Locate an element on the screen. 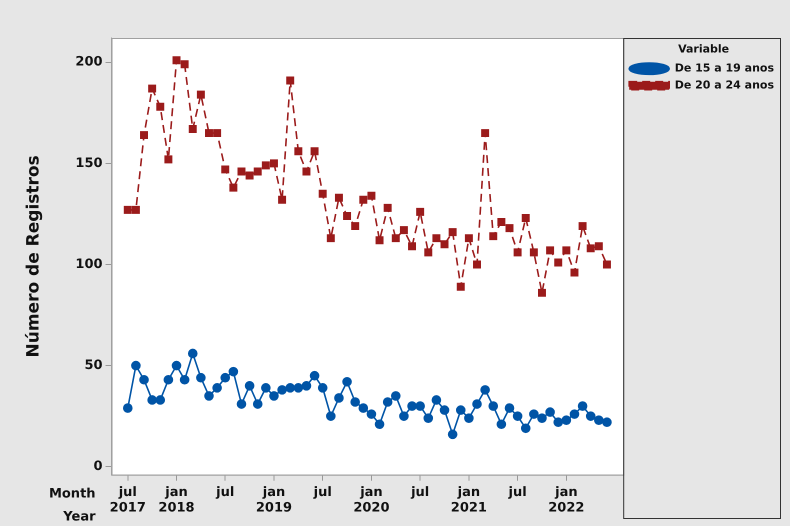 The height and width of the screenshot is (526, 790). x-tick-label: jan 2022 is located at coordinates (566, 500).